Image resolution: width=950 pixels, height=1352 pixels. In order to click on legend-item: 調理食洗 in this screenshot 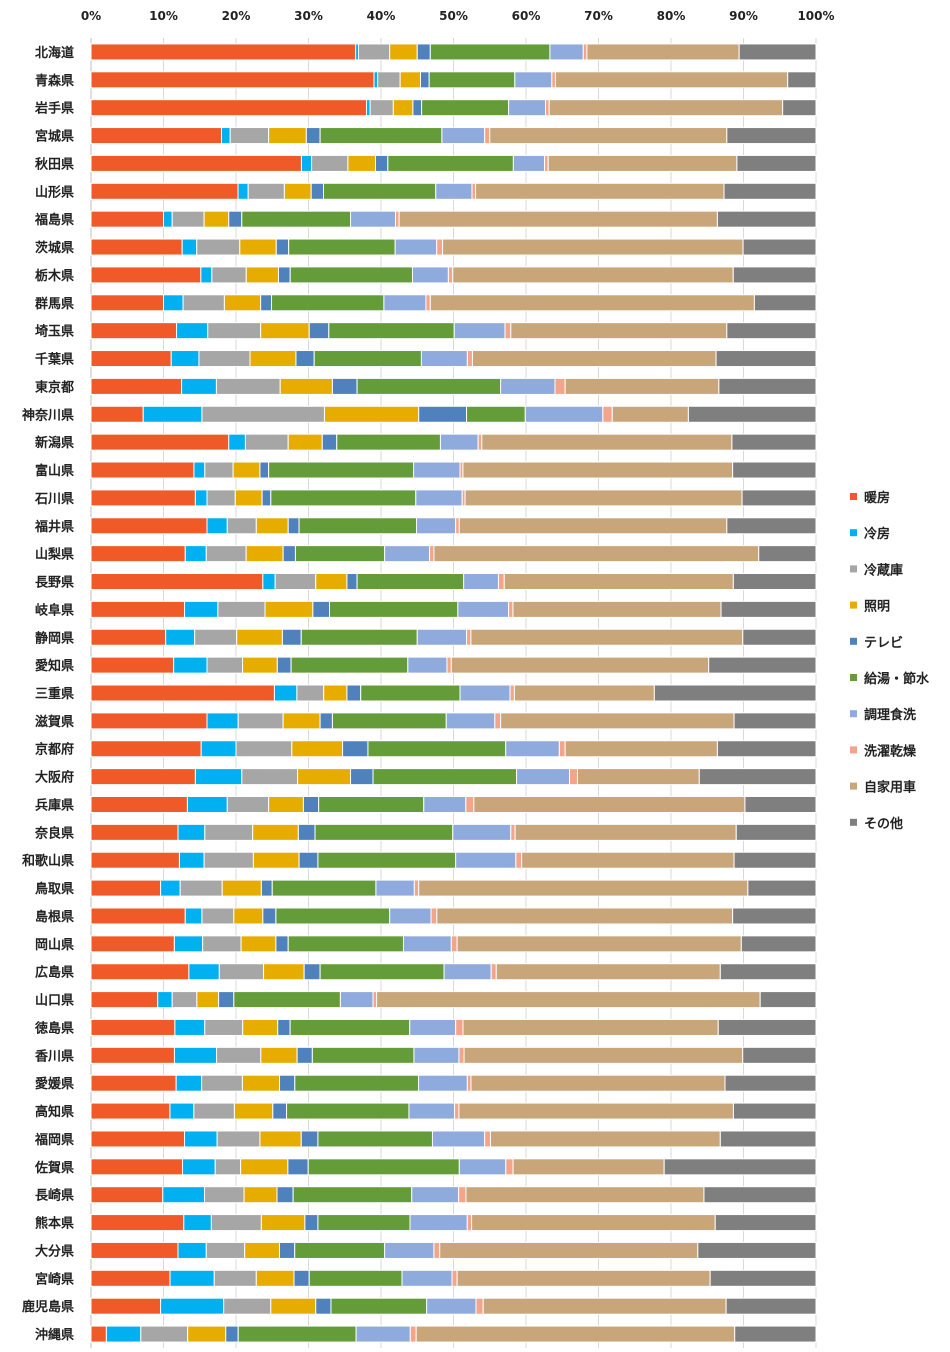, I will do `click(883, 715)`.